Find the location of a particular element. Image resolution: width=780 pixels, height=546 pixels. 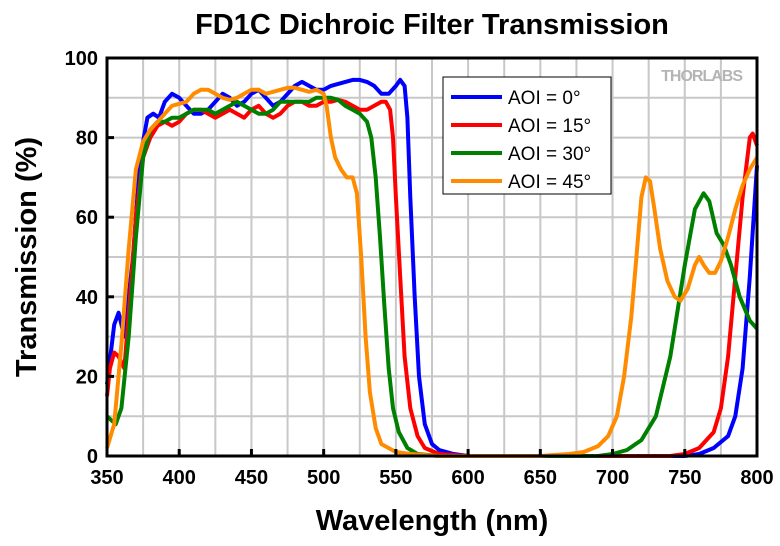

legend-label-0: AOI = 0° is located at coordinates (544, 98).